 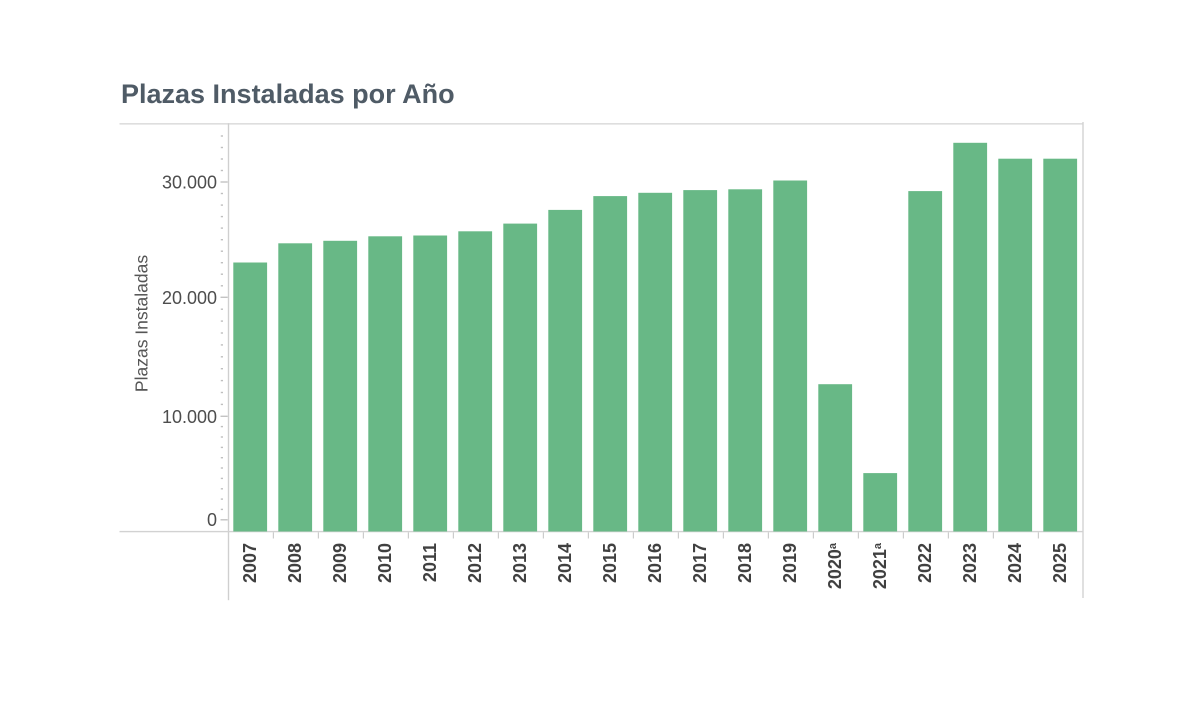 I want to click on svg-text: 2009, so click(x=340, y=563).